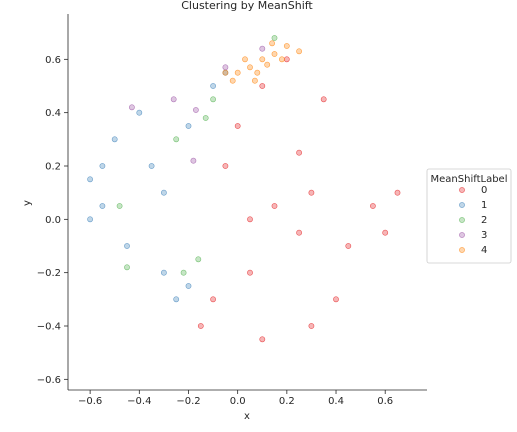  I want to click on y-tick-label: 0.6, so click(53, 60).